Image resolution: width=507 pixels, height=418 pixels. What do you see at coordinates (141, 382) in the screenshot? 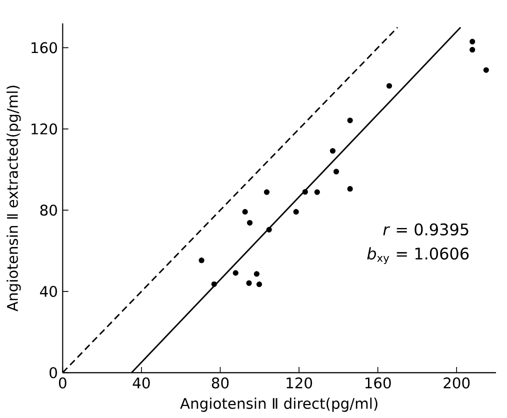
I see `x-tick-label: 40` at bounding box center [141, 382].